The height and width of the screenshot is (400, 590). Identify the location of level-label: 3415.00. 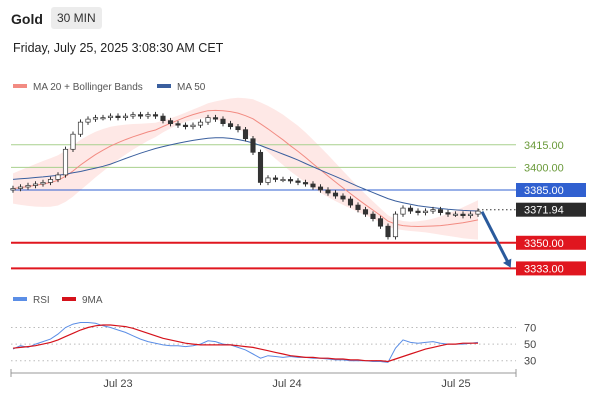
(544, 146).